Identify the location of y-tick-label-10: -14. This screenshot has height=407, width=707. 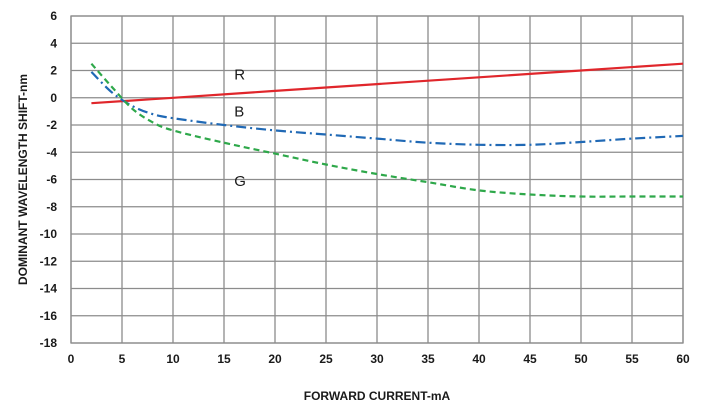
(49, 289).